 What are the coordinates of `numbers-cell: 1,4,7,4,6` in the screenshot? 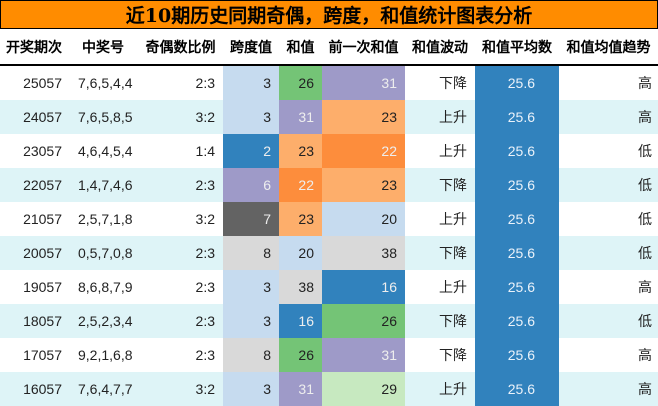 It's located at (103, 185).